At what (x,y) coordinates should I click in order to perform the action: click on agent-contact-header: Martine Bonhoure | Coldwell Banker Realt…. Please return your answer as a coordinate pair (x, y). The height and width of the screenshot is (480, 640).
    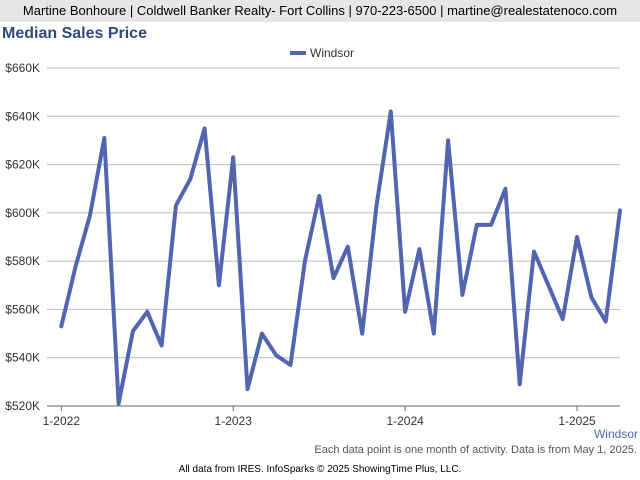
    Looking at the image, I should click on (320, 11).